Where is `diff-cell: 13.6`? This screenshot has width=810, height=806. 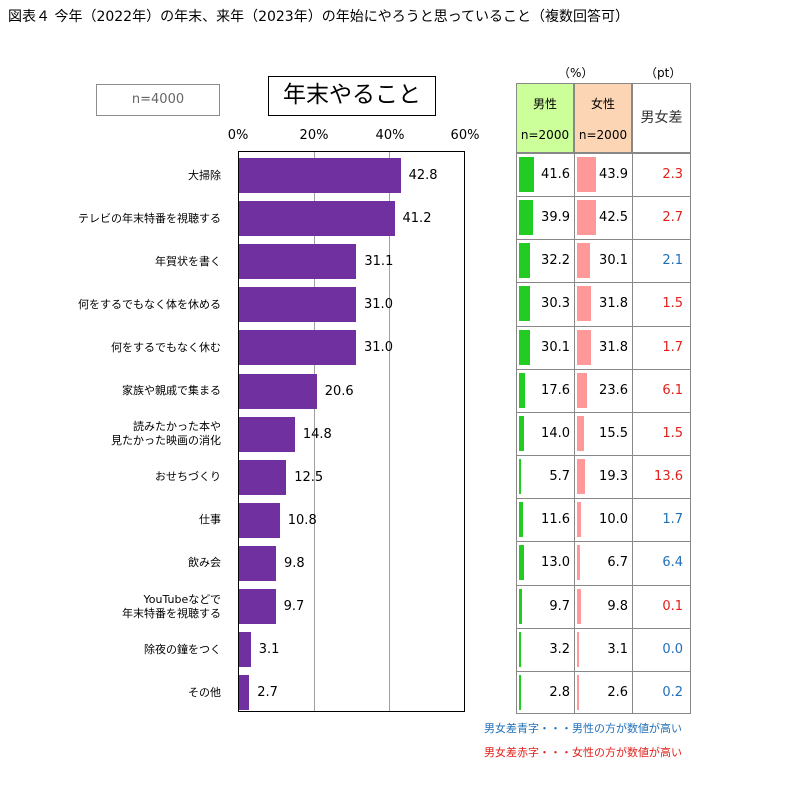
diff-cell: 13.6 is located at coordinates (661, 476).